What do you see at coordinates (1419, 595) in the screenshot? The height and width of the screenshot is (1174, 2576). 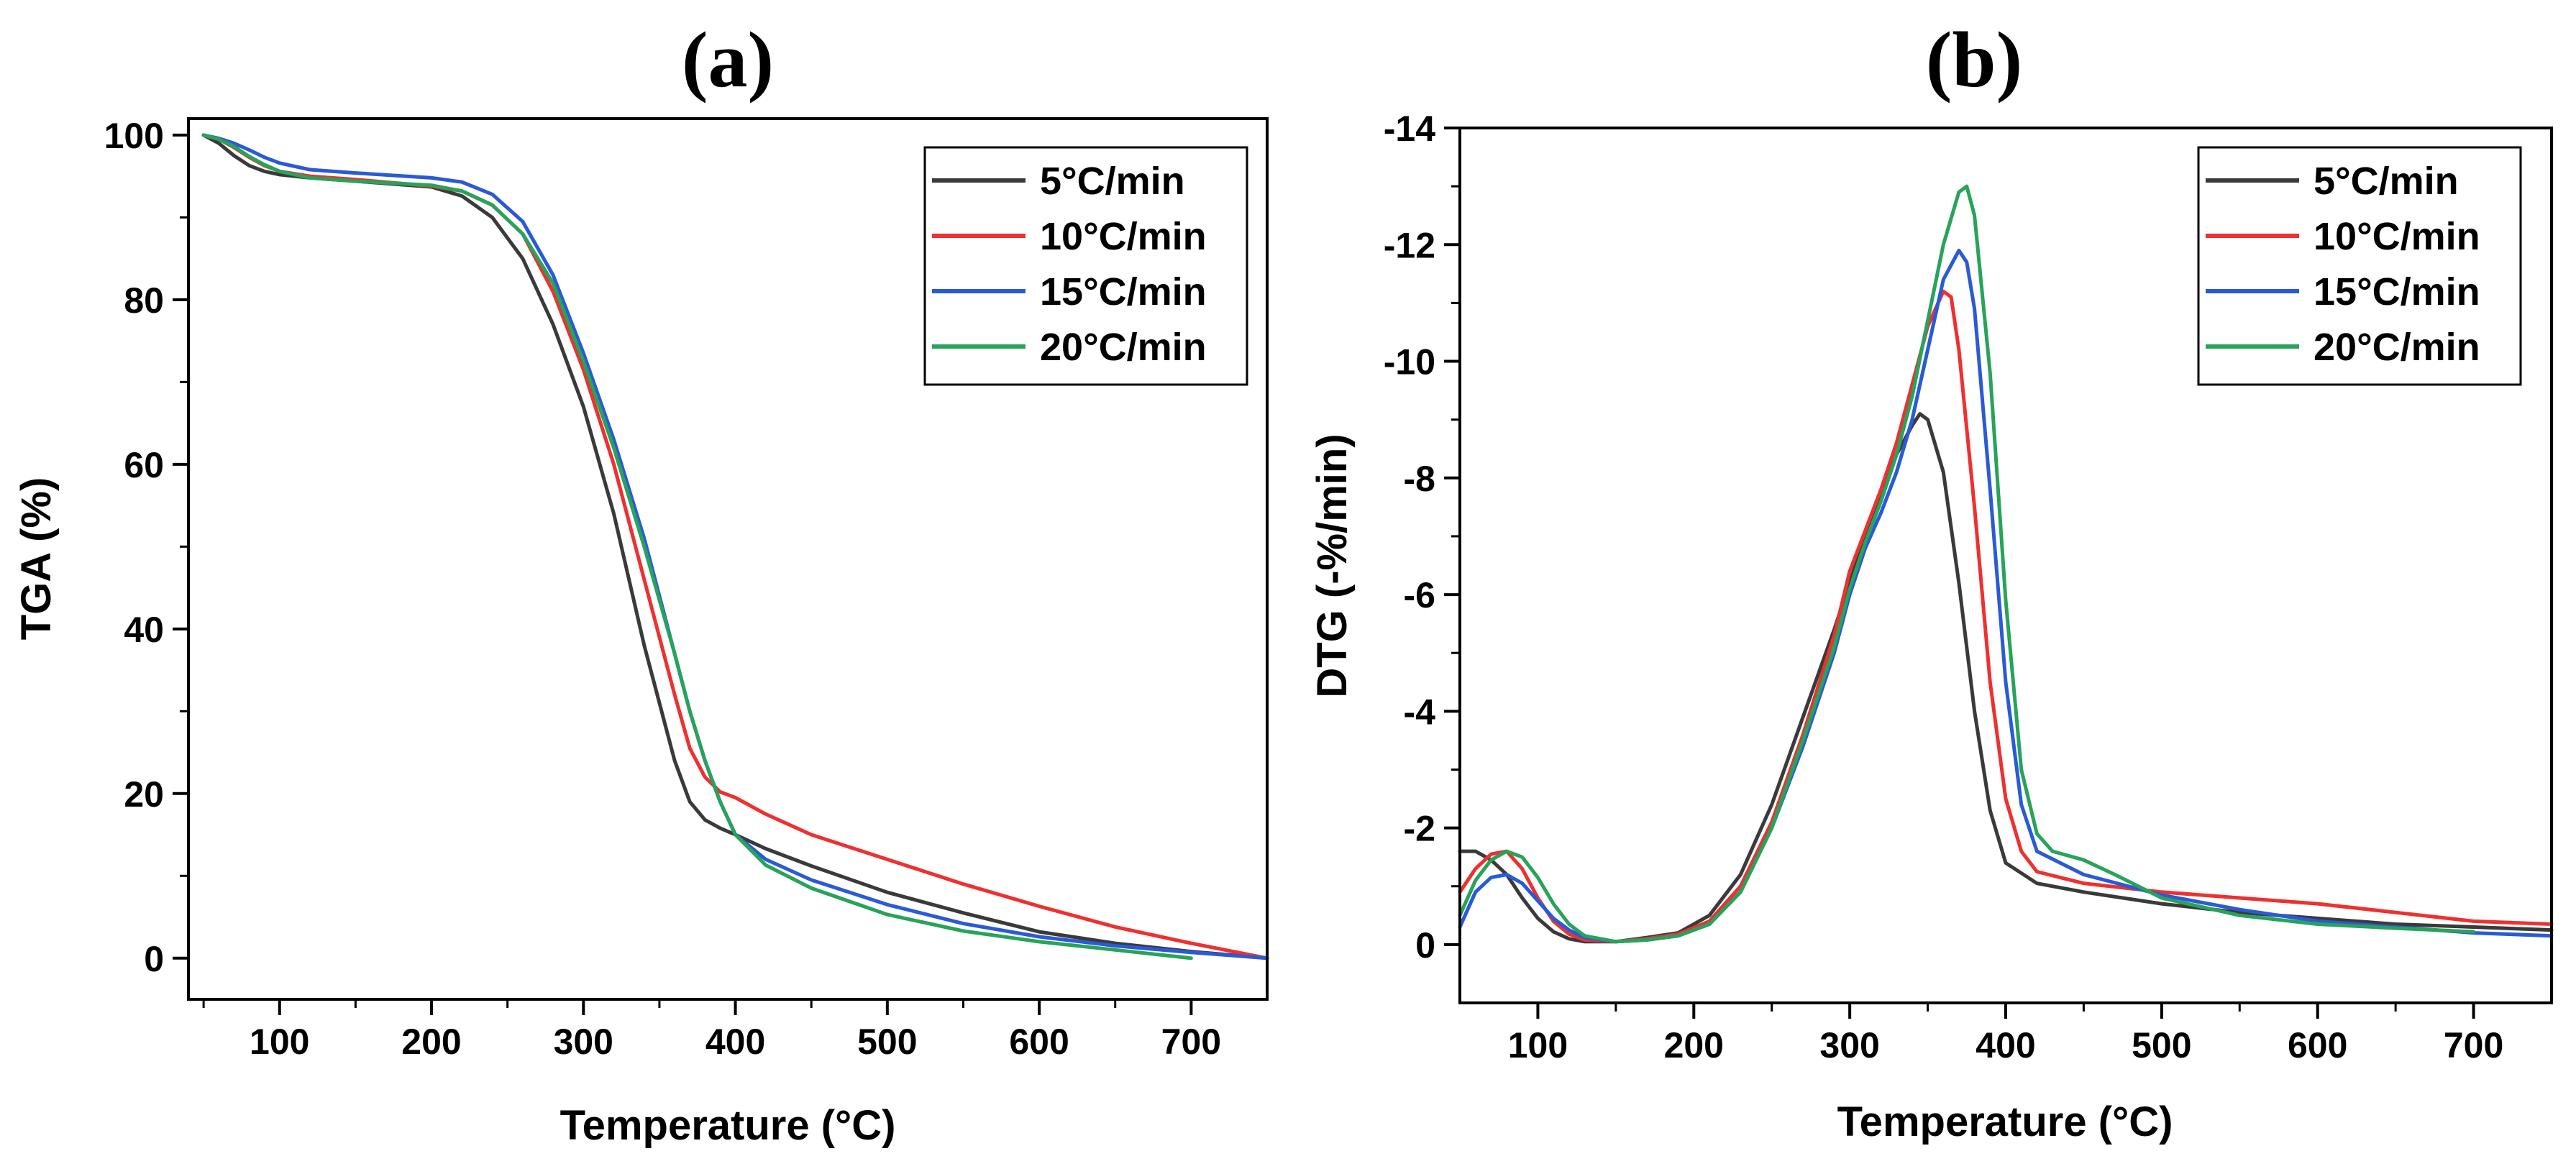 I see `y-tick-label: -6` at bounding box center [1419, 595].